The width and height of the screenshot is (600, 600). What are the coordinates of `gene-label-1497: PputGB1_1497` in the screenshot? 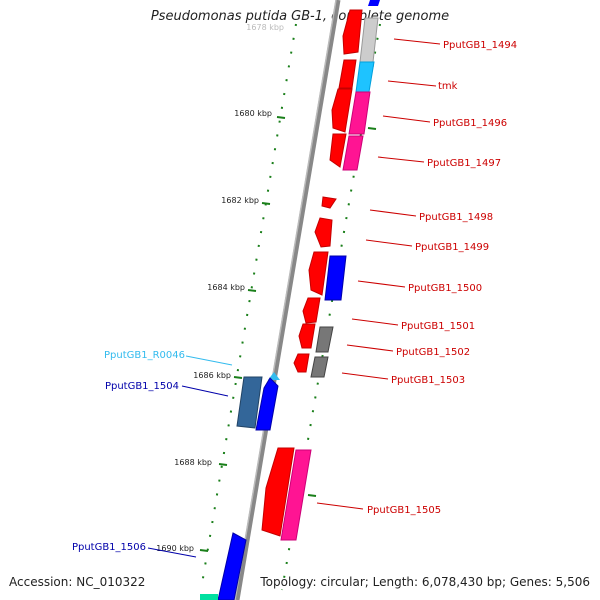 It's located at (464, 163).